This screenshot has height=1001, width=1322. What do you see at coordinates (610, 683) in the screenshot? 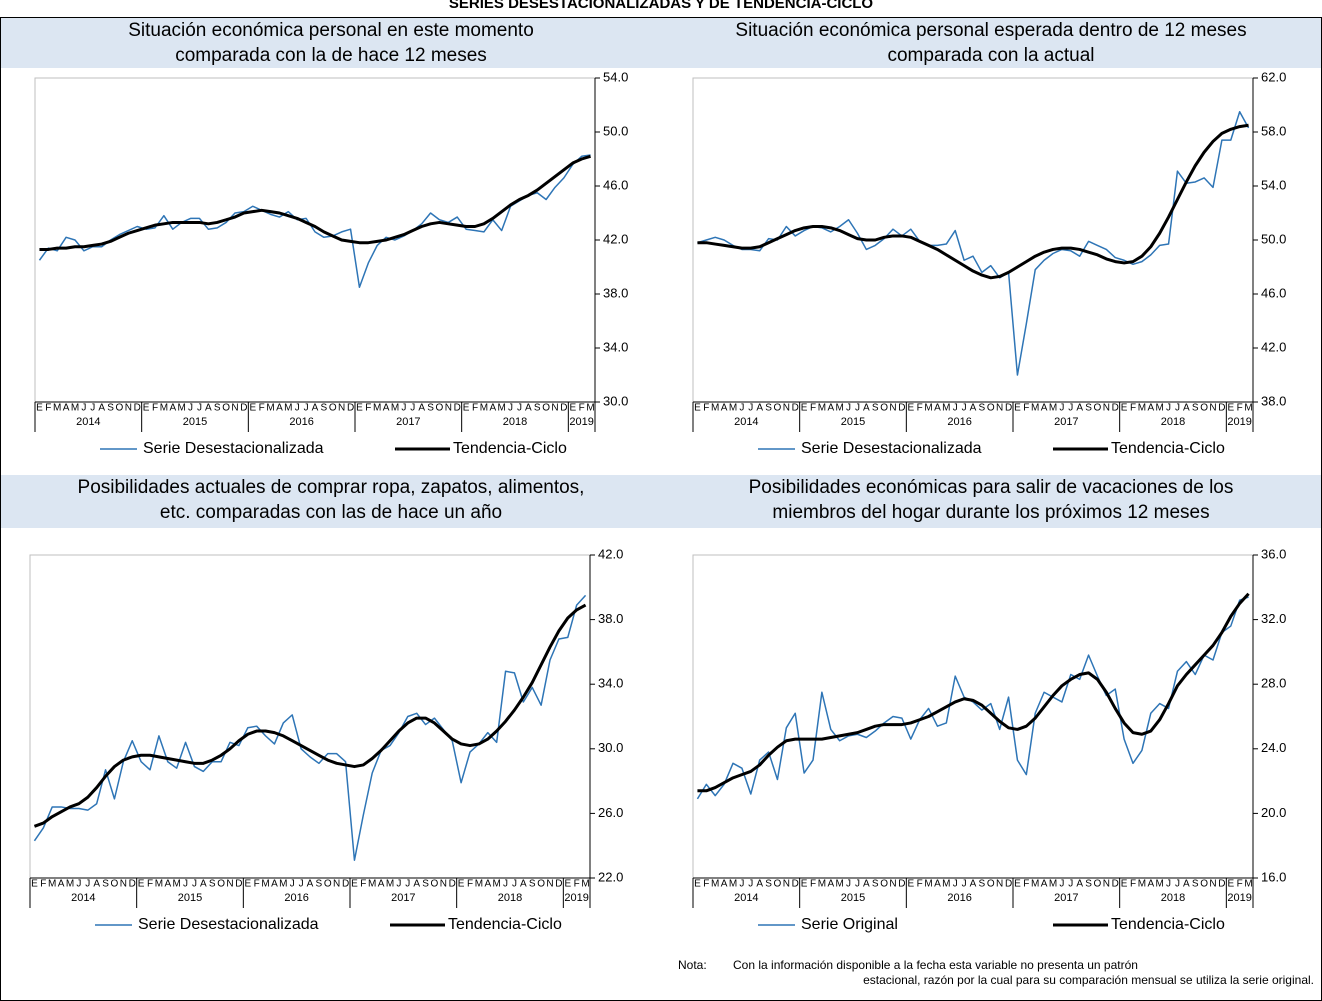
I see `y-tick-label: 34.0` at bounding box center [610, 683].